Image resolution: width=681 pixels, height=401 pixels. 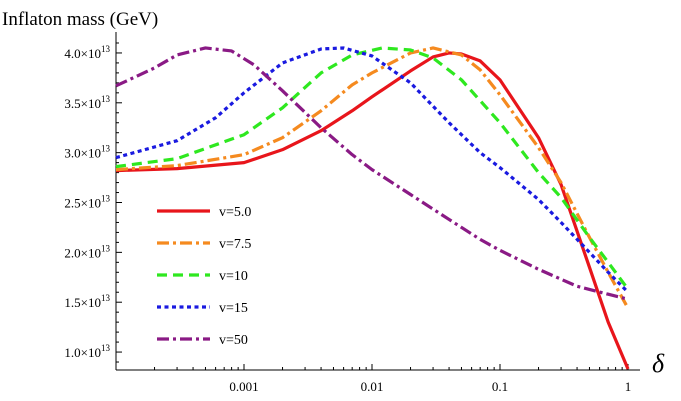 What do you see at coordinates (233, 276) in the screenshot?
I see `legend-label: v=10` at bounding box center [233, 276].